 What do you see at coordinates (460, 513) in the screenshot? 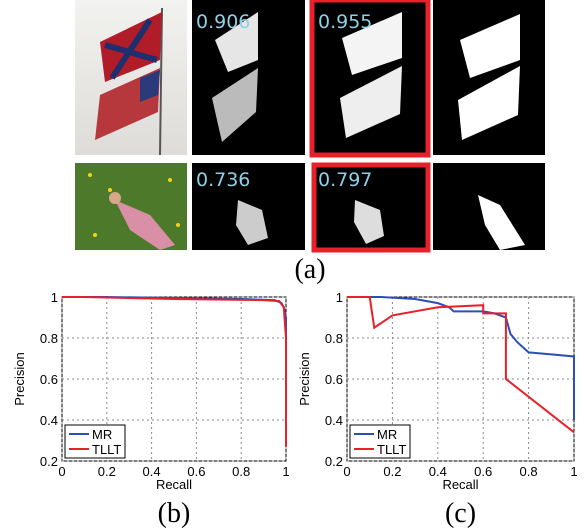
I see `caption: (c)` at bounding box center [460, 513].